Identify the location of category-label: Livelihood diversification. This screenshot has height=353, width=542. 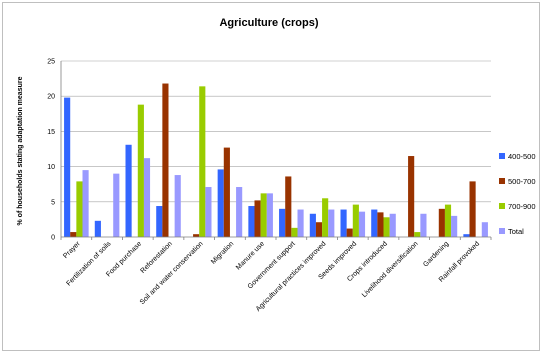
(390, 269).